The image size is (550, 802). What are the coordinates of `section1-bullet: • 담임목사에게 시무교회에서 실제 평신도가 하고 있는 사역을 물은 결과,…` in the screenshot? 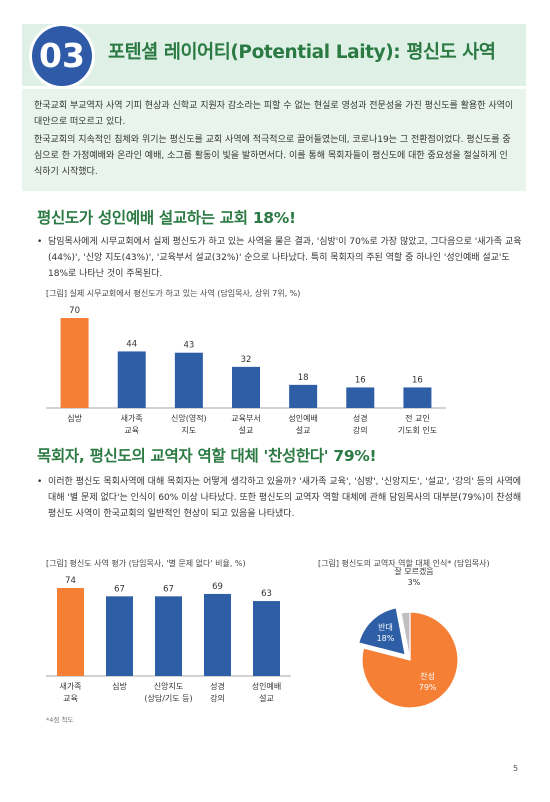 It's located at (279, 258).